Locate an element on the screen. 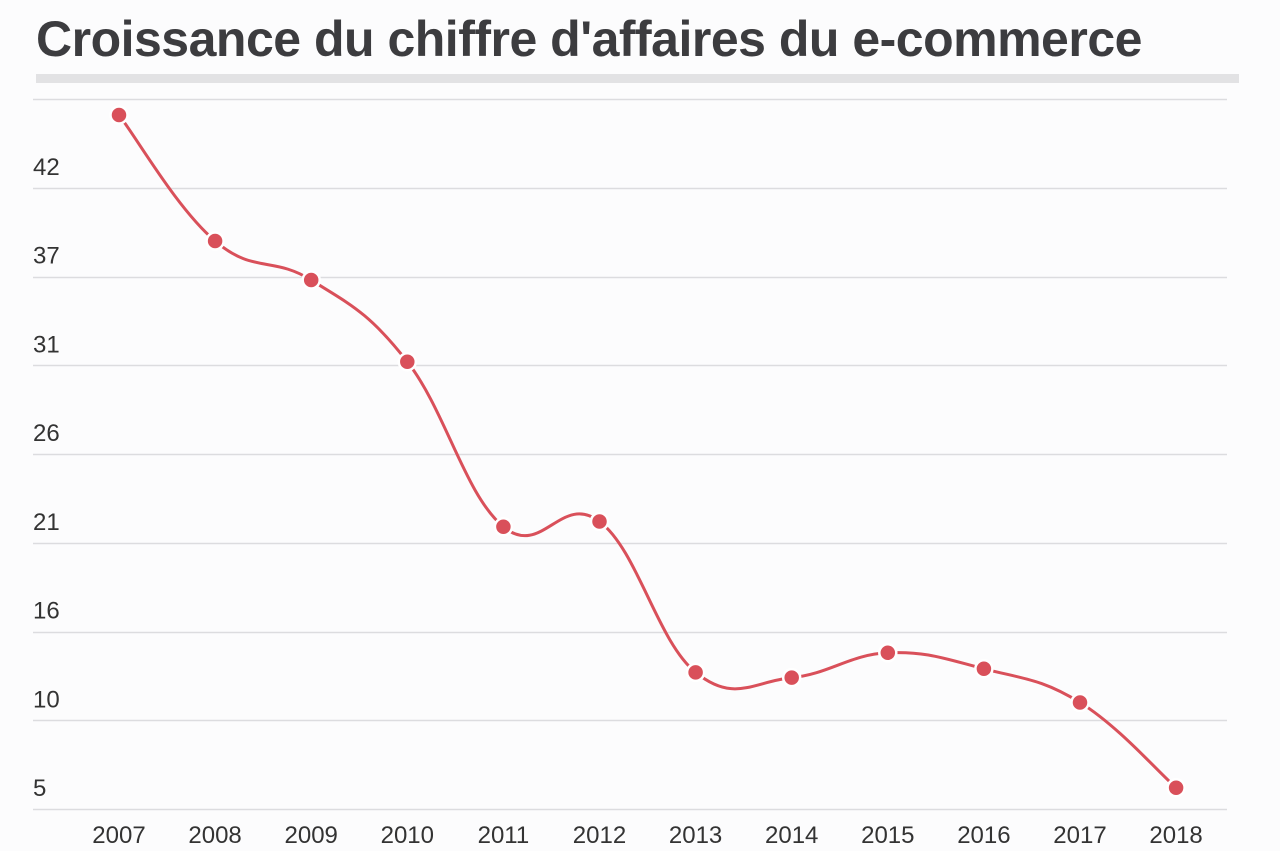 The image size is (1280, 851). x-tick-label: 2008 is located at coordinates (214, 835).